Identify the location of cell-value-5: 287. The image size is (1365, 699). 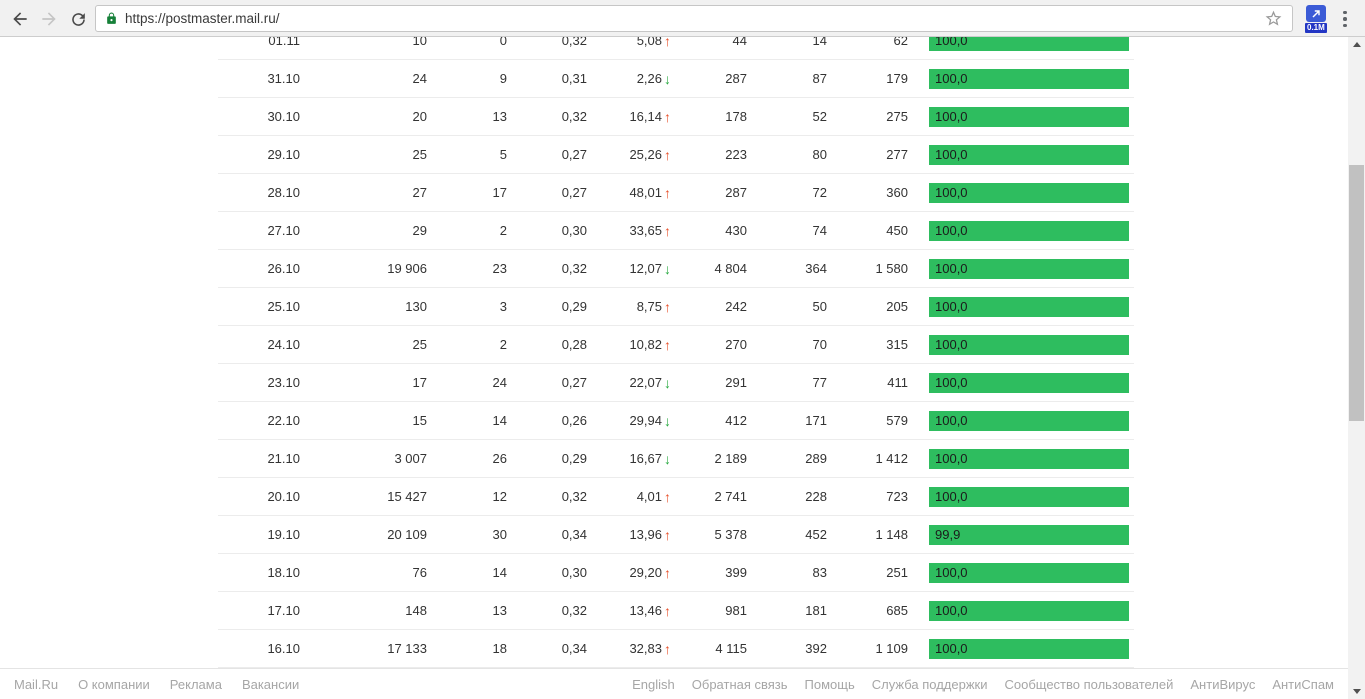
(736, 192).